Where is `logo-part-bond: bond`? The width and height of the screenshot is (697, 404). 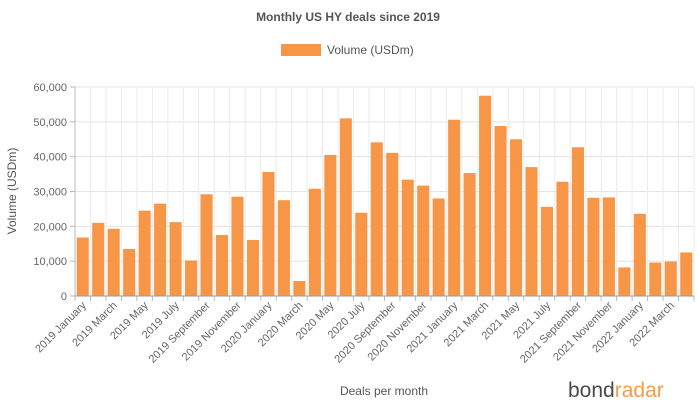
logo-part-bond: bond is located at coordinates (591, 390).